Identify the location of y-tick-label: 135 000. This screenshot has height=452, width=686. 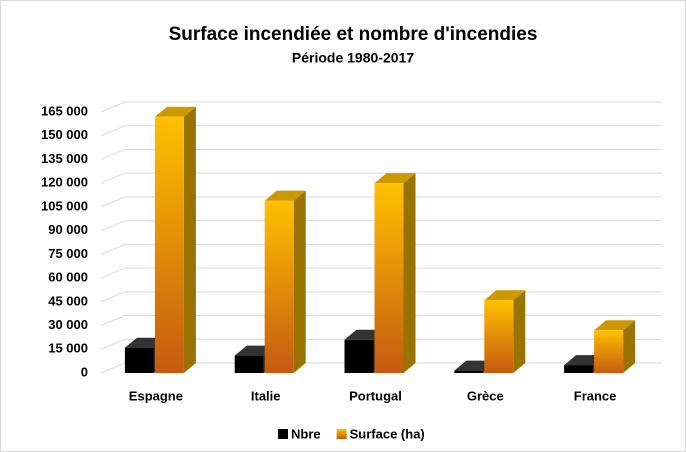
(64, 158).